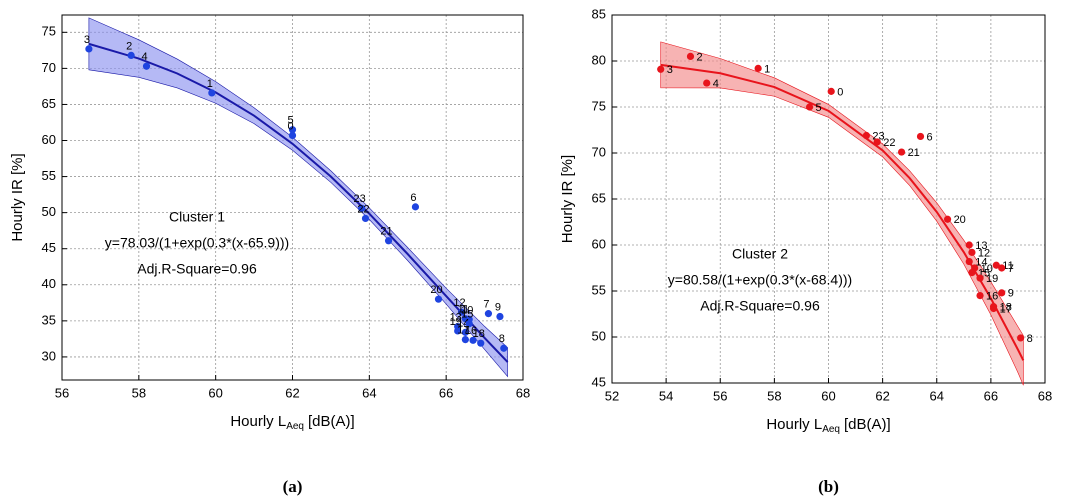 The height and width of the screenshot is (502, 1065). What do you see at coordinates (992, 297) in the screenshot?
I see `point-label: 16` at bounding box center [992, 297].